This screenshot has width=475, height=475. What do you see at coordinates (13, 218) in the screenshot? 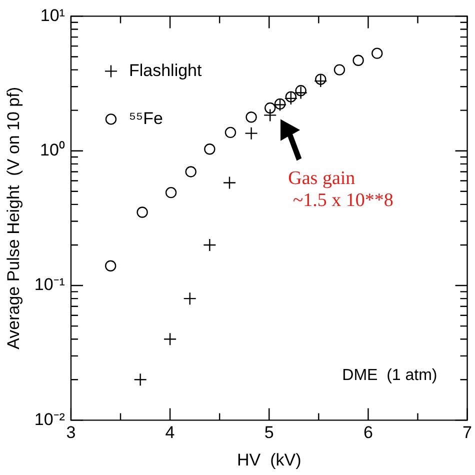
I see `y-axis-title: Average Pulse Height (V on 10 pf)` at bounding box center [13, 218].